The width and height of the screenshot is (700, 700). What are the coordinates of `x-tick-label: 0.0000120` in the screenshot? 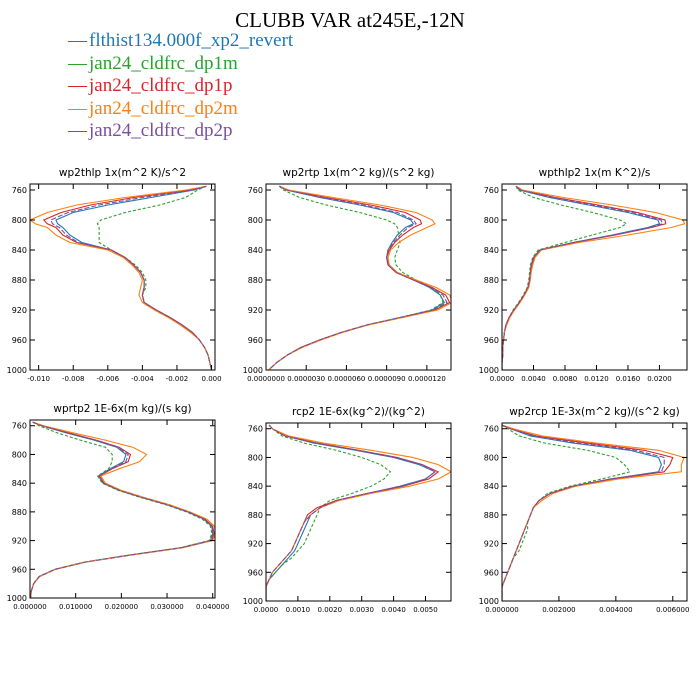 It's located at (427, 379).